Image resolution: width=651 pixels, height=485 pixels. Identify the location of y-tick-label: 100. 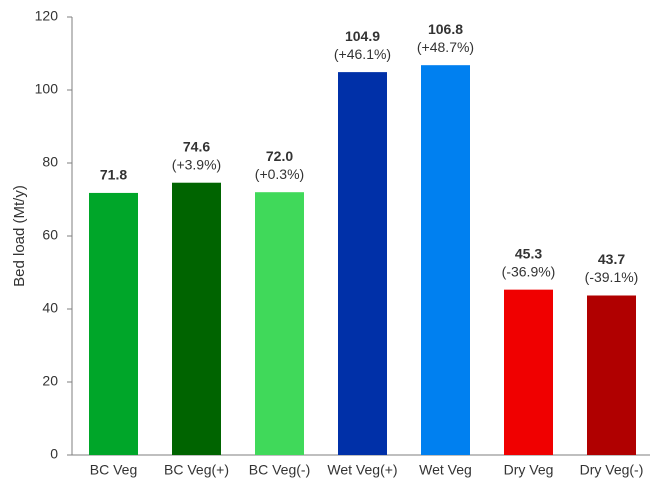
(47, 89).